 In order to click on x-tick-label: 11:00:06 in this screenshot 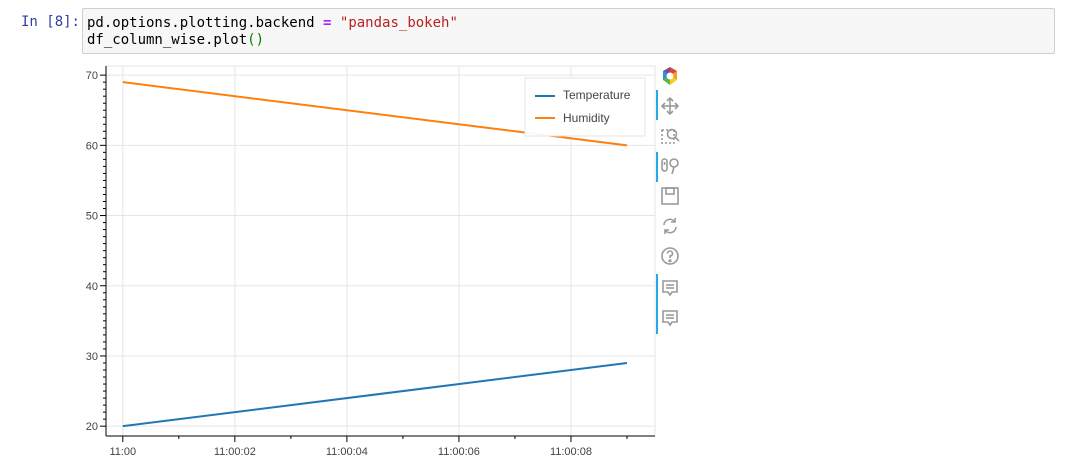, I will do `click(459, 452)`.